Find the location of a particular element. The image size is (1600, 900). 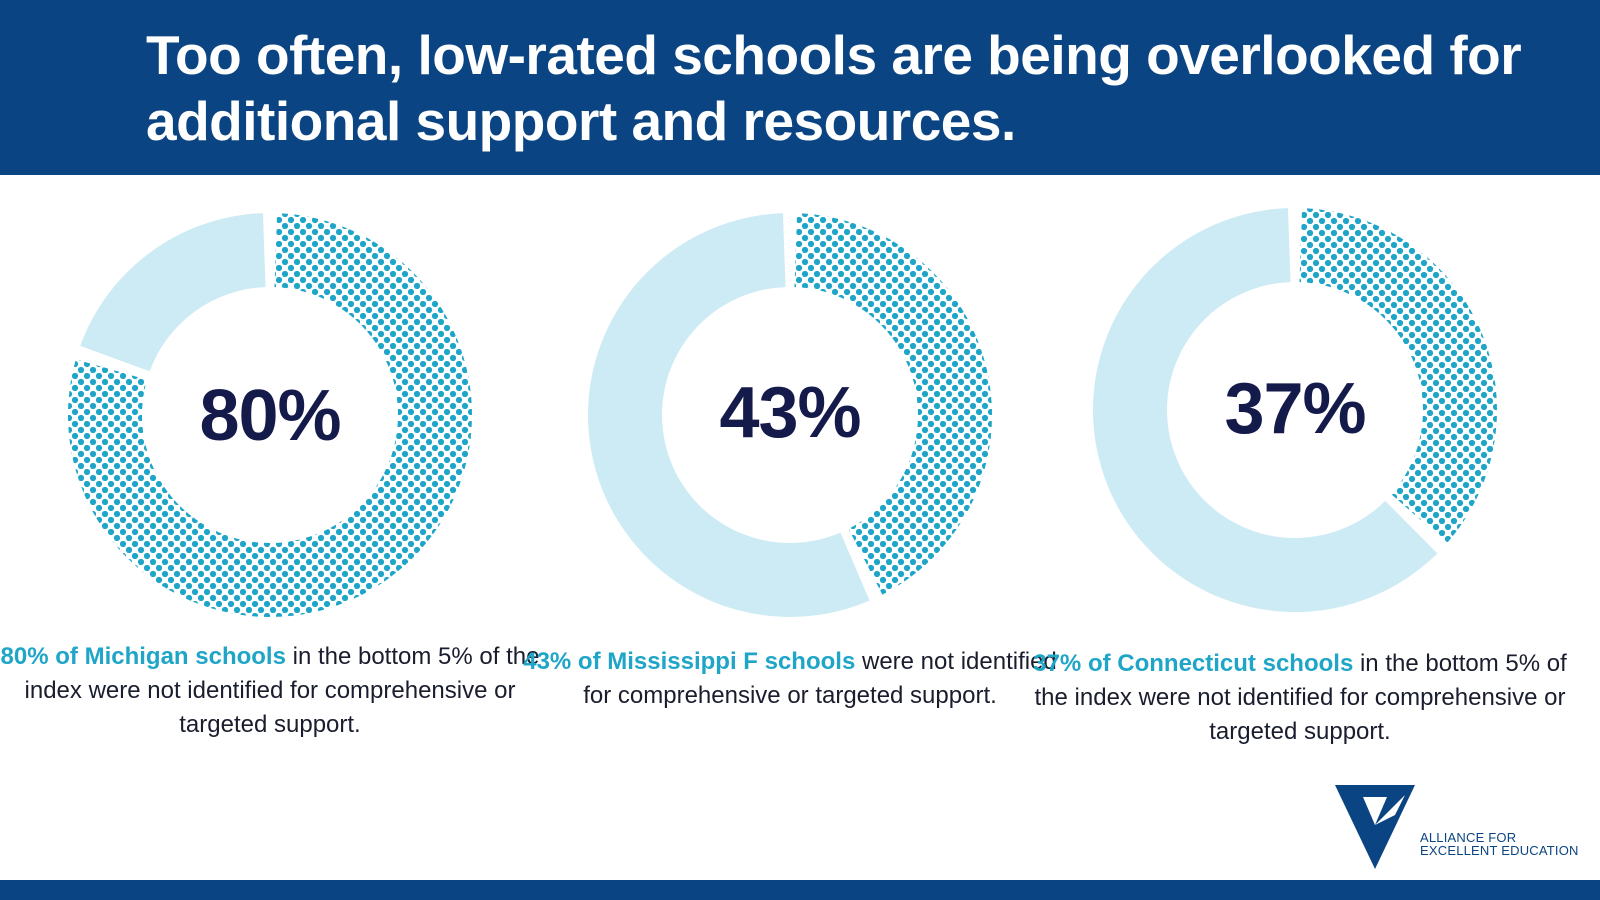

donut-remainder-connecticut is located at coordinates (1265, 410).